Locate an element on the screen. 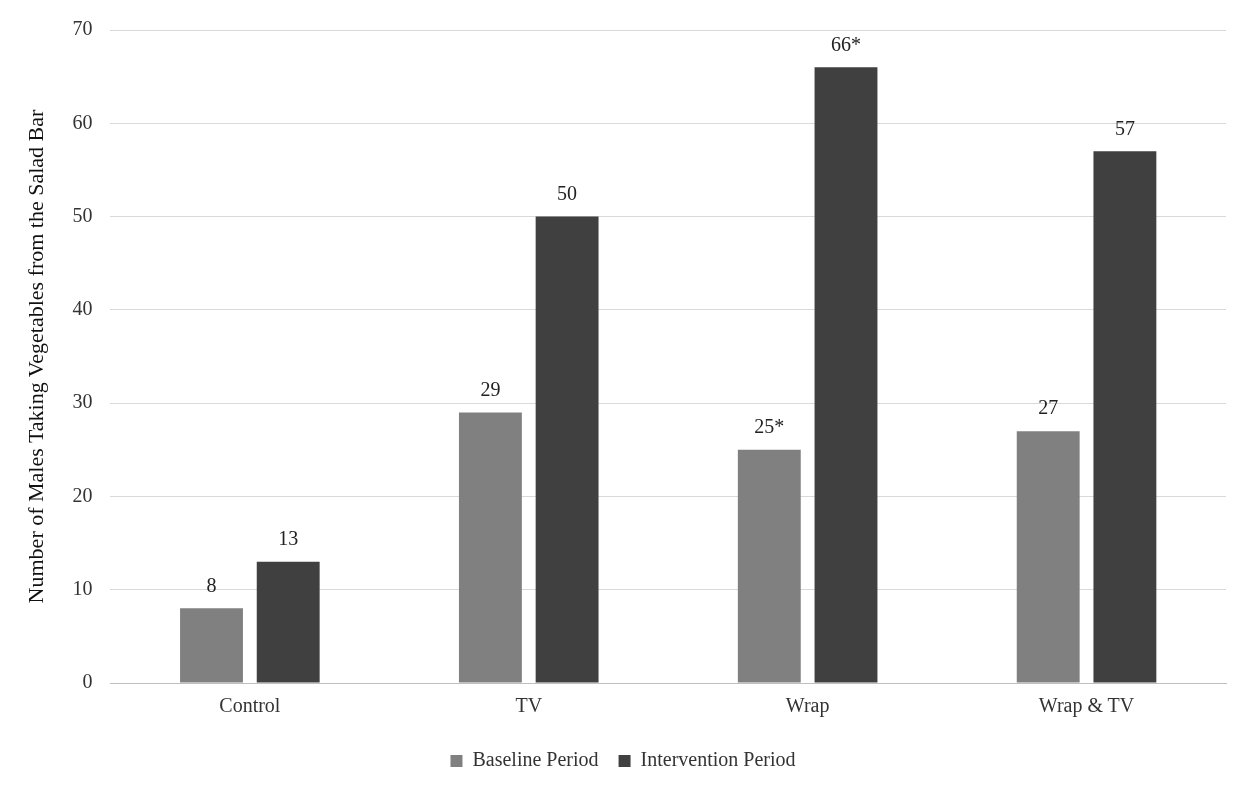 This screenshot has height=796, width=1241. legend-label: Intervention Period is located at coordinates (718, 759).